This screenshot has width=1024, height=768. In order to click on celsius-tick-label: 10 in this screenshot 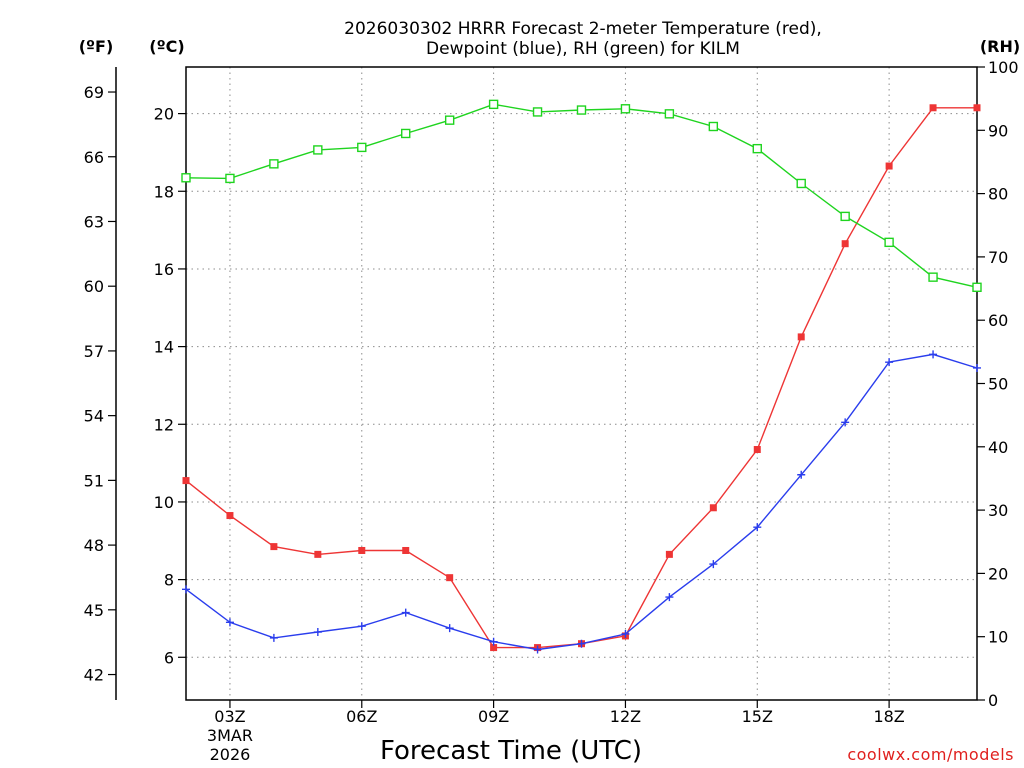, I will do `click(164, 502)`.